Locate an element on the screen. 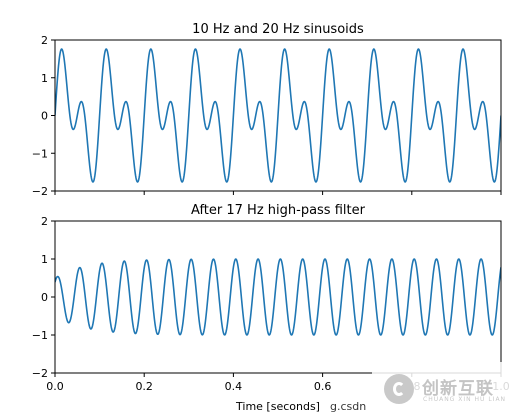  chart-title: 10 Hz and 20 Hz sinusoids is located at coordinates (278, 29).